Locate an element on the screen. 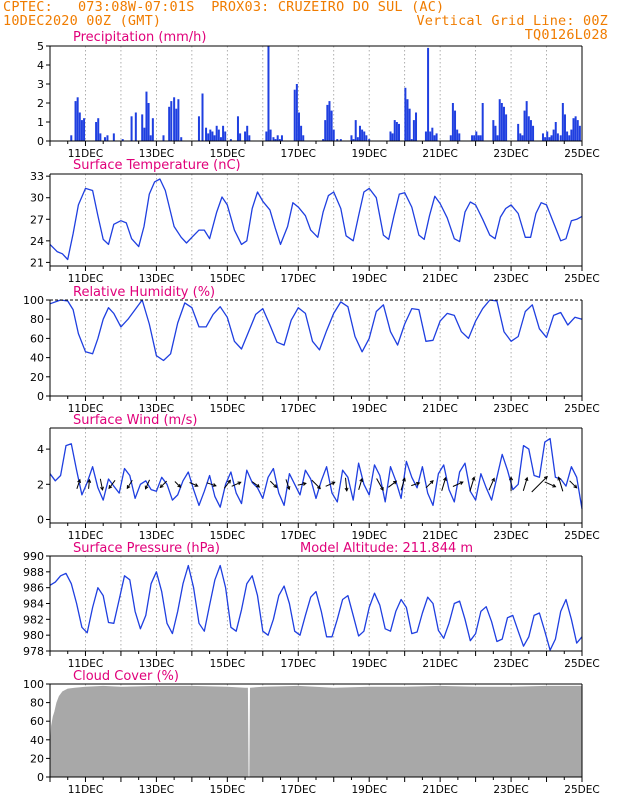 This screenshot has height=800, width=618. y-tick-label: 20 is located at coordinates (37, 758).